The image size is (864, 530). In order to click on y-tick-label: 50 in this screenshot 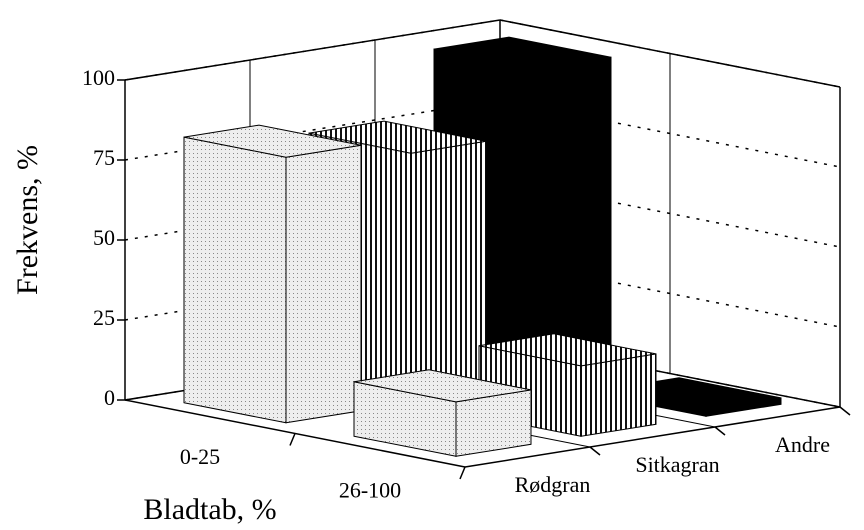, I will do `click(104, 237)`.